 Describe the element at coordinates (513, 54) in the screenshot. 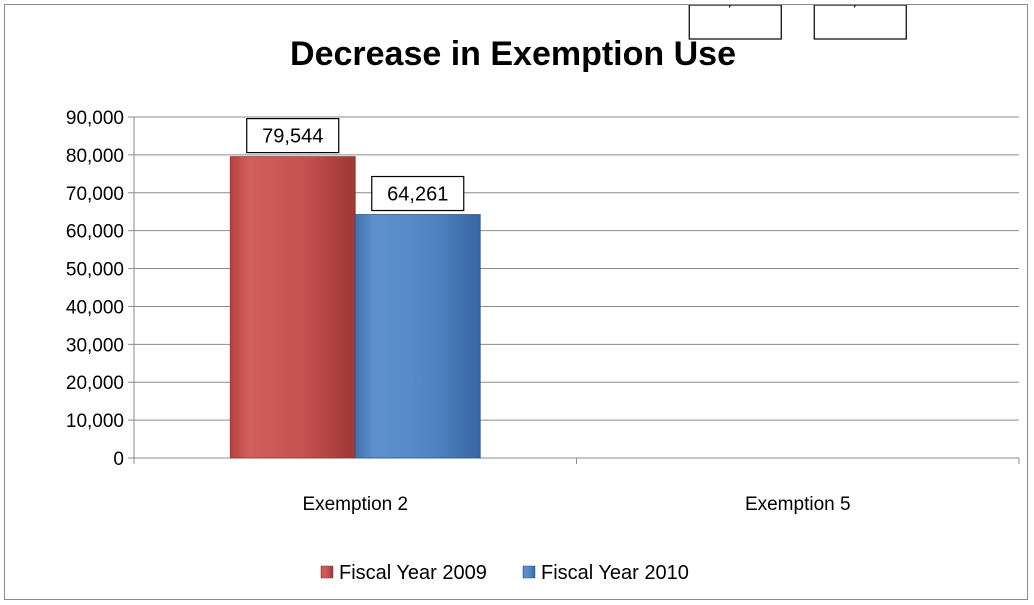

I see `chart-title: Decrease in Exemption Use` at that location.